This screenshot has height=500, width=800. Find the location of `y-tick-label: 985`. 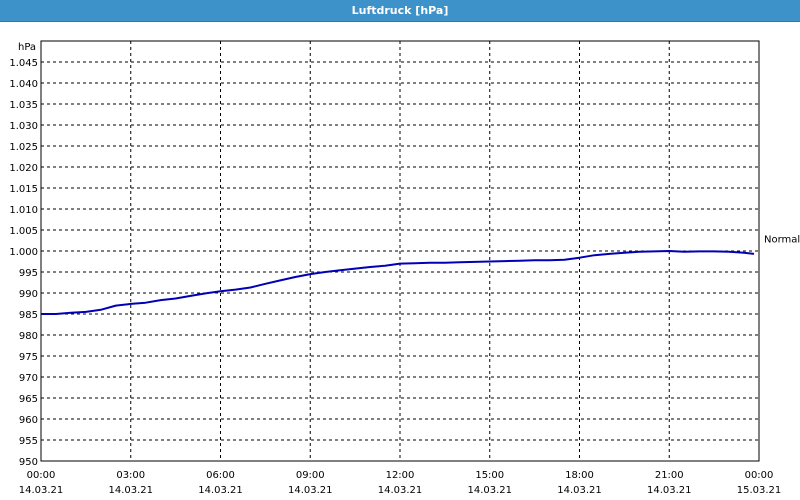

y-tick-label: 985 is located at coordinates (28, 315).